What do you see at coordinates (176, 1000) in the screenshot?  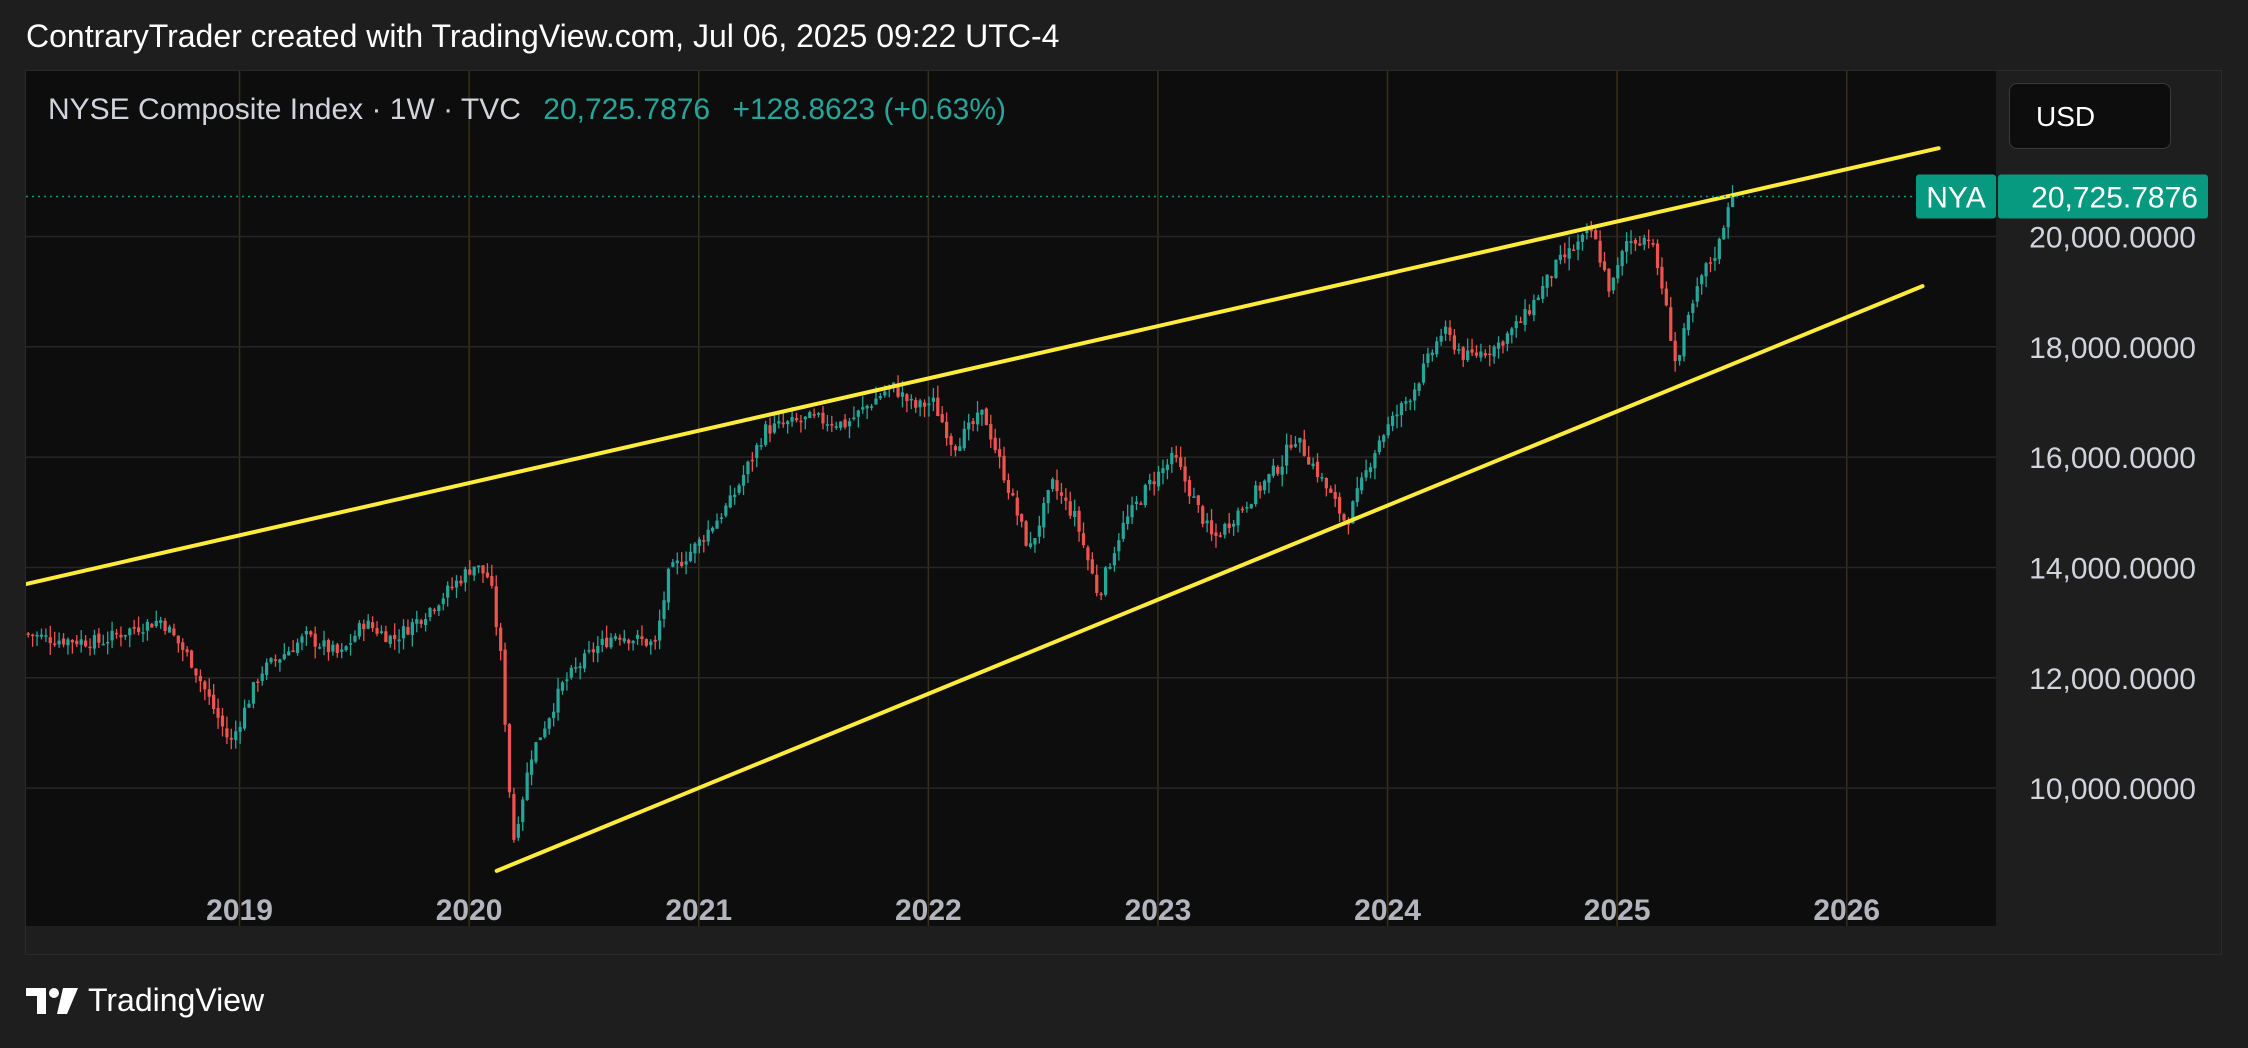 I see `tradingview-wordmark: TradingView` at bounding box center [176, 1000].